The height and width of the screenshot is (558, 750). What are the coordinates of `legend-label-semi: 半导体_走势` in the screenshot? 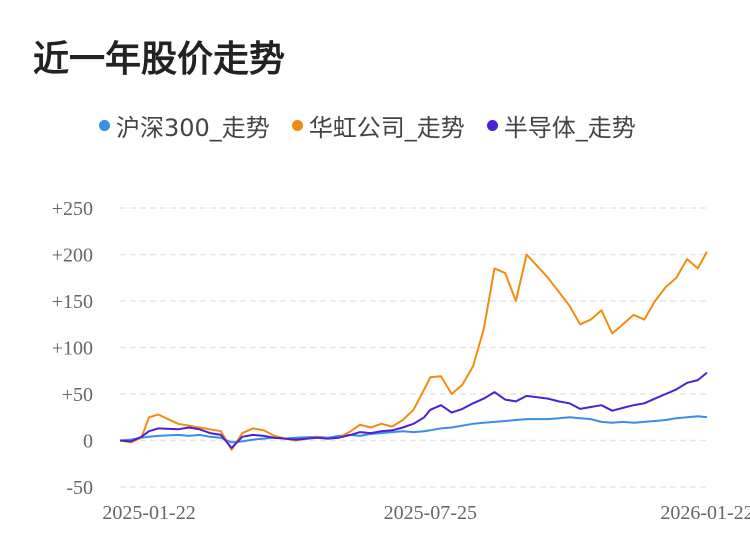 It's located at (569, 128).